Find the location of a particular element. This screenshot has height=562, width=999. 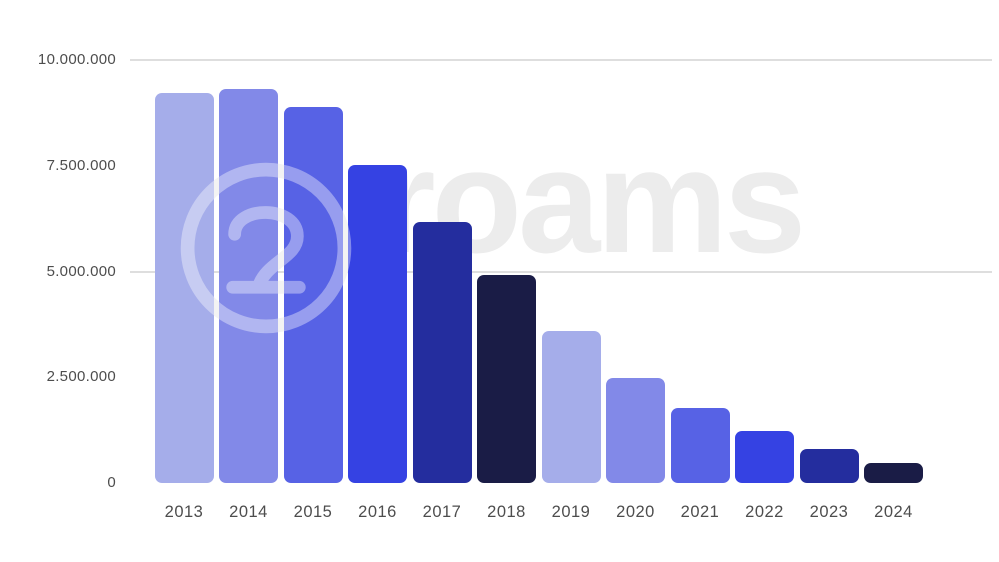

bar-2020 is located at coordinates (635, 430).